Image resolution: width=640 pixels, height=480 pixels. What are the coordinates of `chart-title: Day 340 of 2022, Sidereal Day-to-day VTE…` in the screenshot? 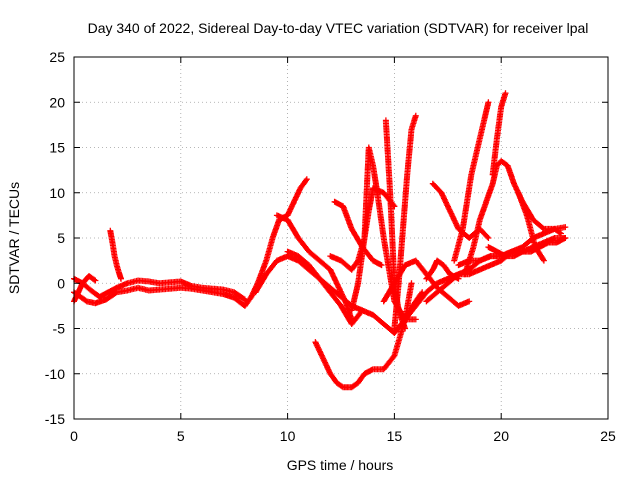 It's located at (338, 28).